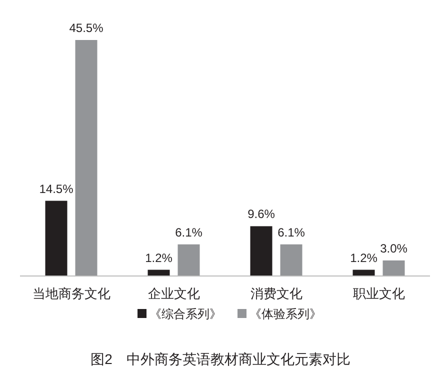  I want to click on x-tick-label: 企业文化, so click(174, 293).